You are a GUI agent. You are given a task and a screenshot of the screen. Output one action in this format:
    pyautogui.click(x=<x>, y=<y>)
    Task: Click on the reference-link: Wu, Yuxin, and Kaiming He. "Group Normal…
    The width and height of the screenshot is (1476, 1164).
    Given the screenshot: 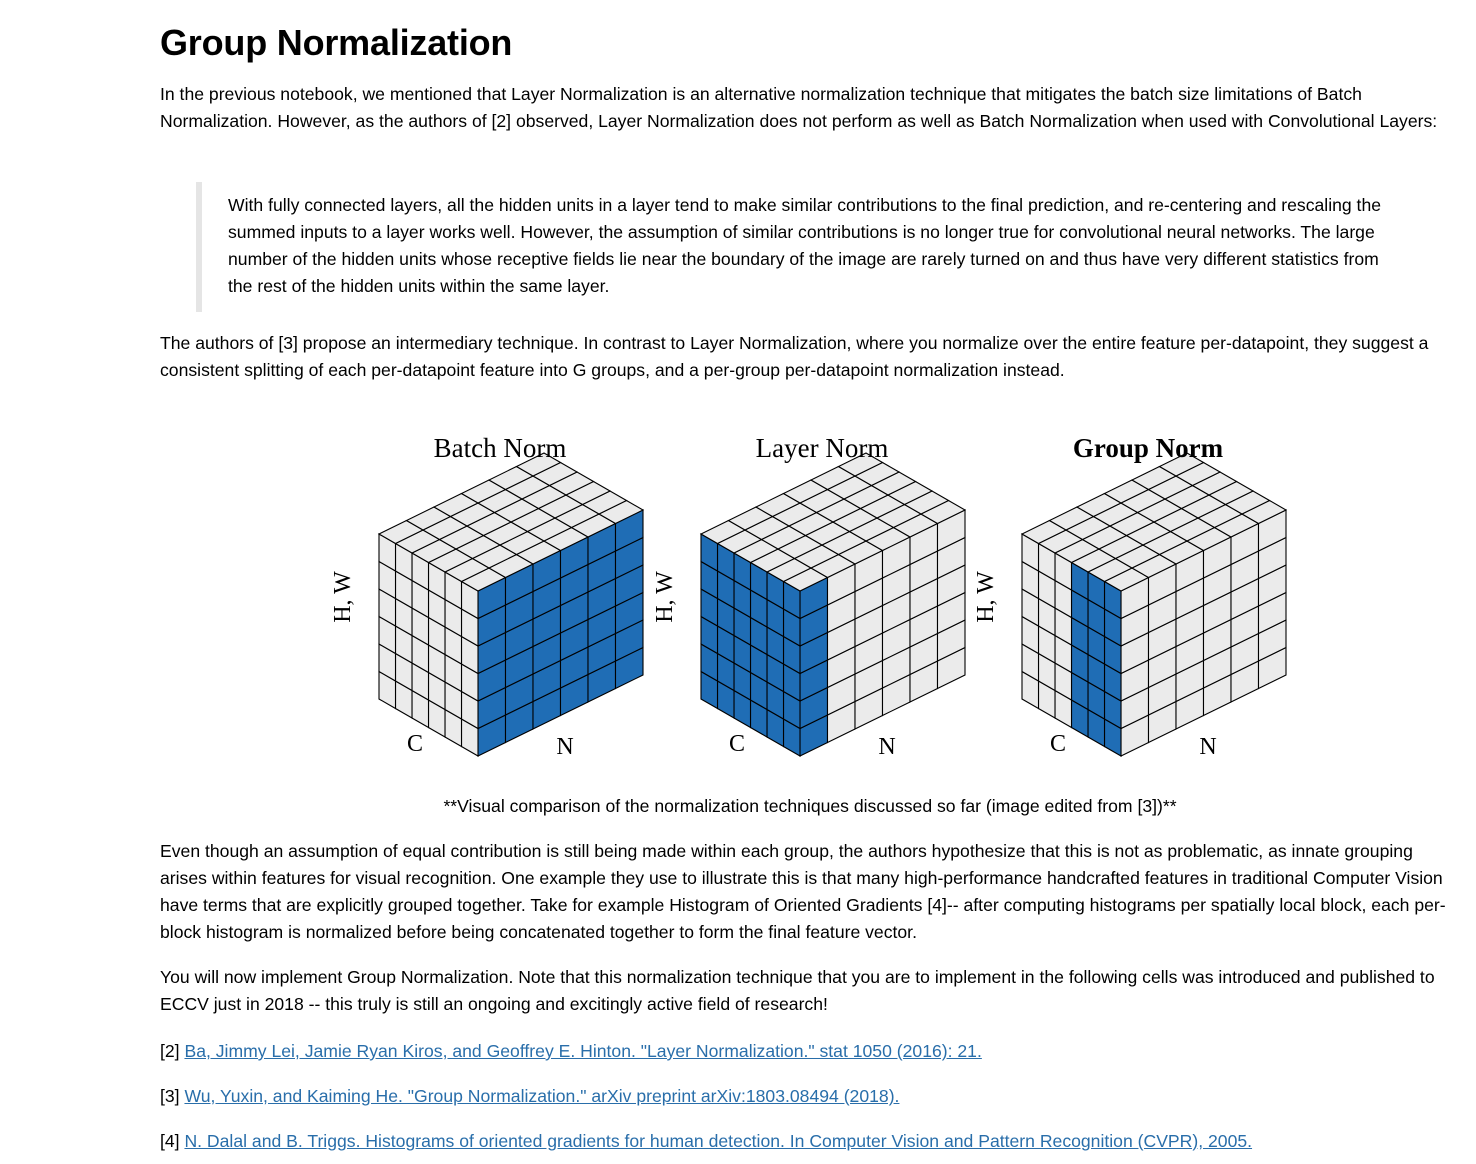 What is the action you would take?
    pyautogui.click(x=542, y=1096)
    